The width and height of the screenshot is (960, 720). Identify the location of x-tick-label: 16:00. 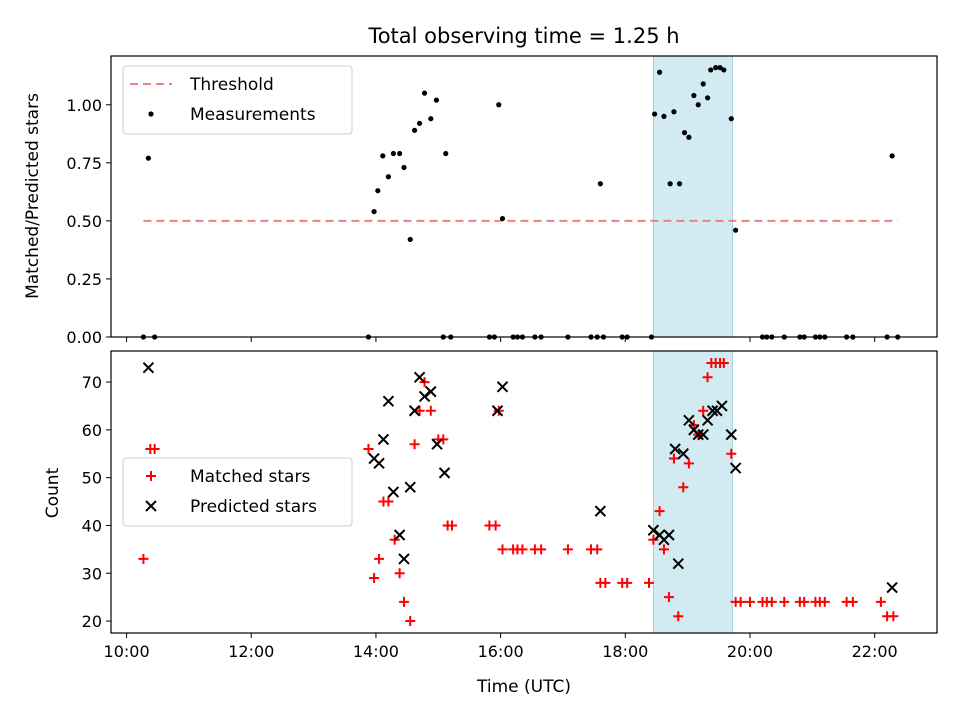
(501, 651).